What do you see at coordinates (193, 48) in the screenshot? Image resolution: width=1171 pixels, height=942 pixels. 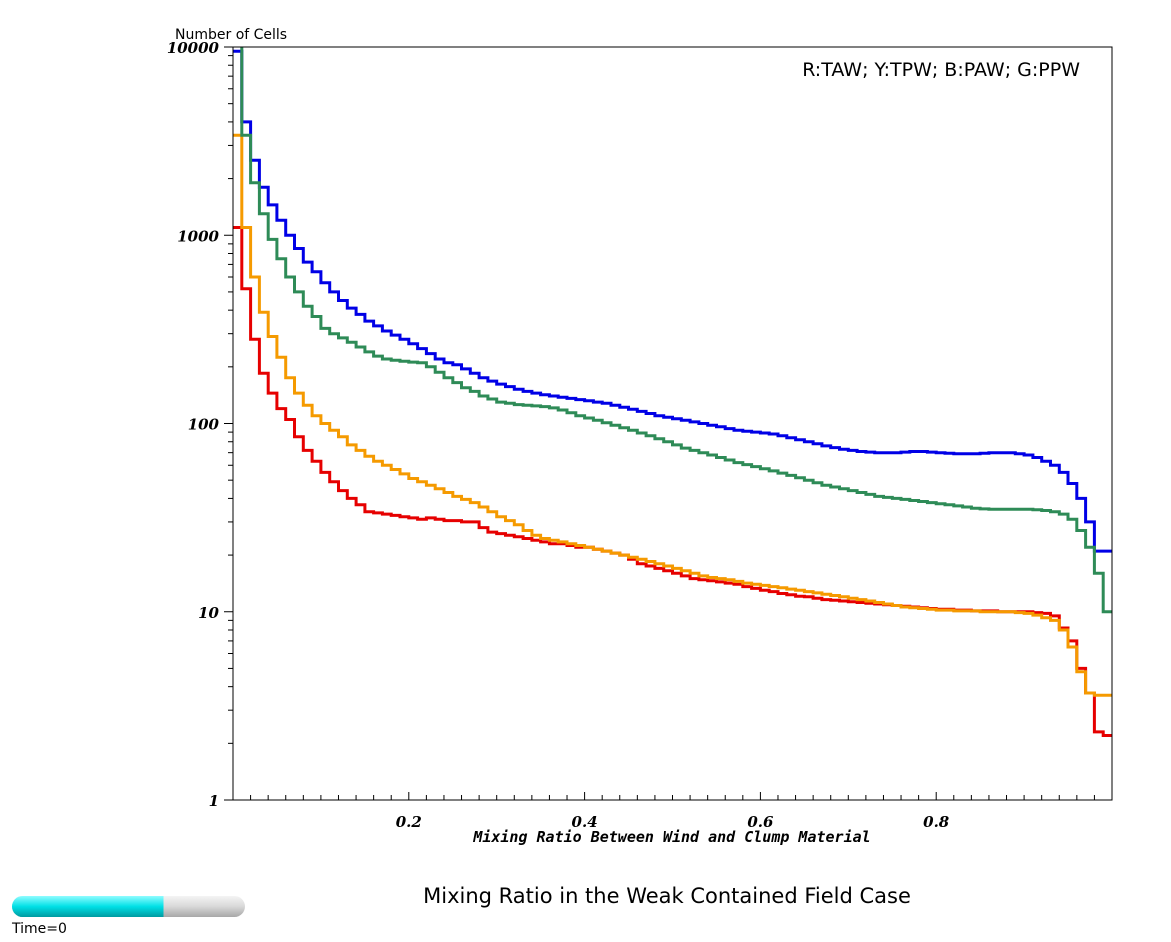 I see `y-tick-label: 10000` at bounding box center [193, 48].